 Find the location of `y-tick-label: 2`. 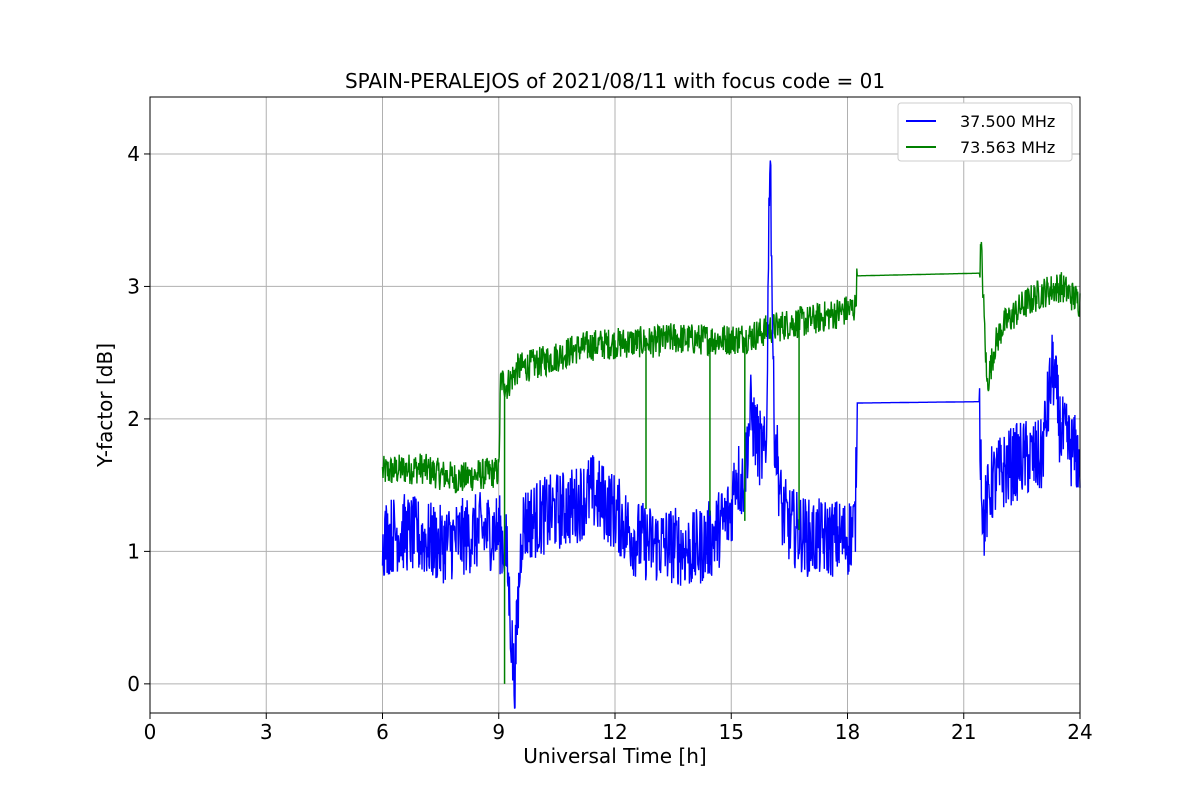

y-tick-label: 2 is located at coordinates (133, 419).